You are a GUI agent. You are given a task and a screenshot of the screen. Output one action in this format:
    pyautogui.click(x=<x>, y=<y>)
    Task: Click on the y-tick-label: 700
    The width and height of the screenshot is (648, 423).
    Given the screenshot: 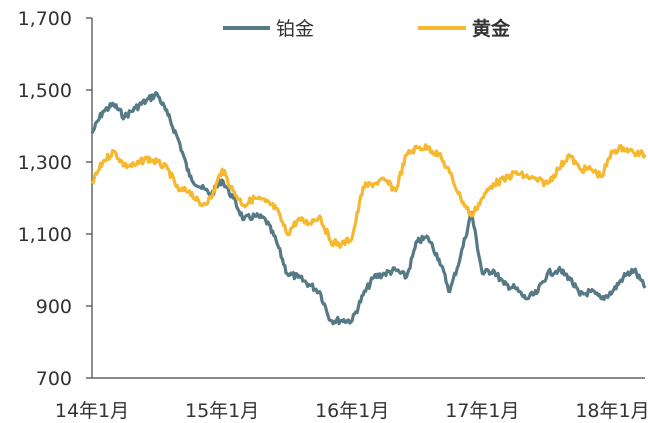 What is the action you would take?
    pyautogui.click(x=54, y=379)
    